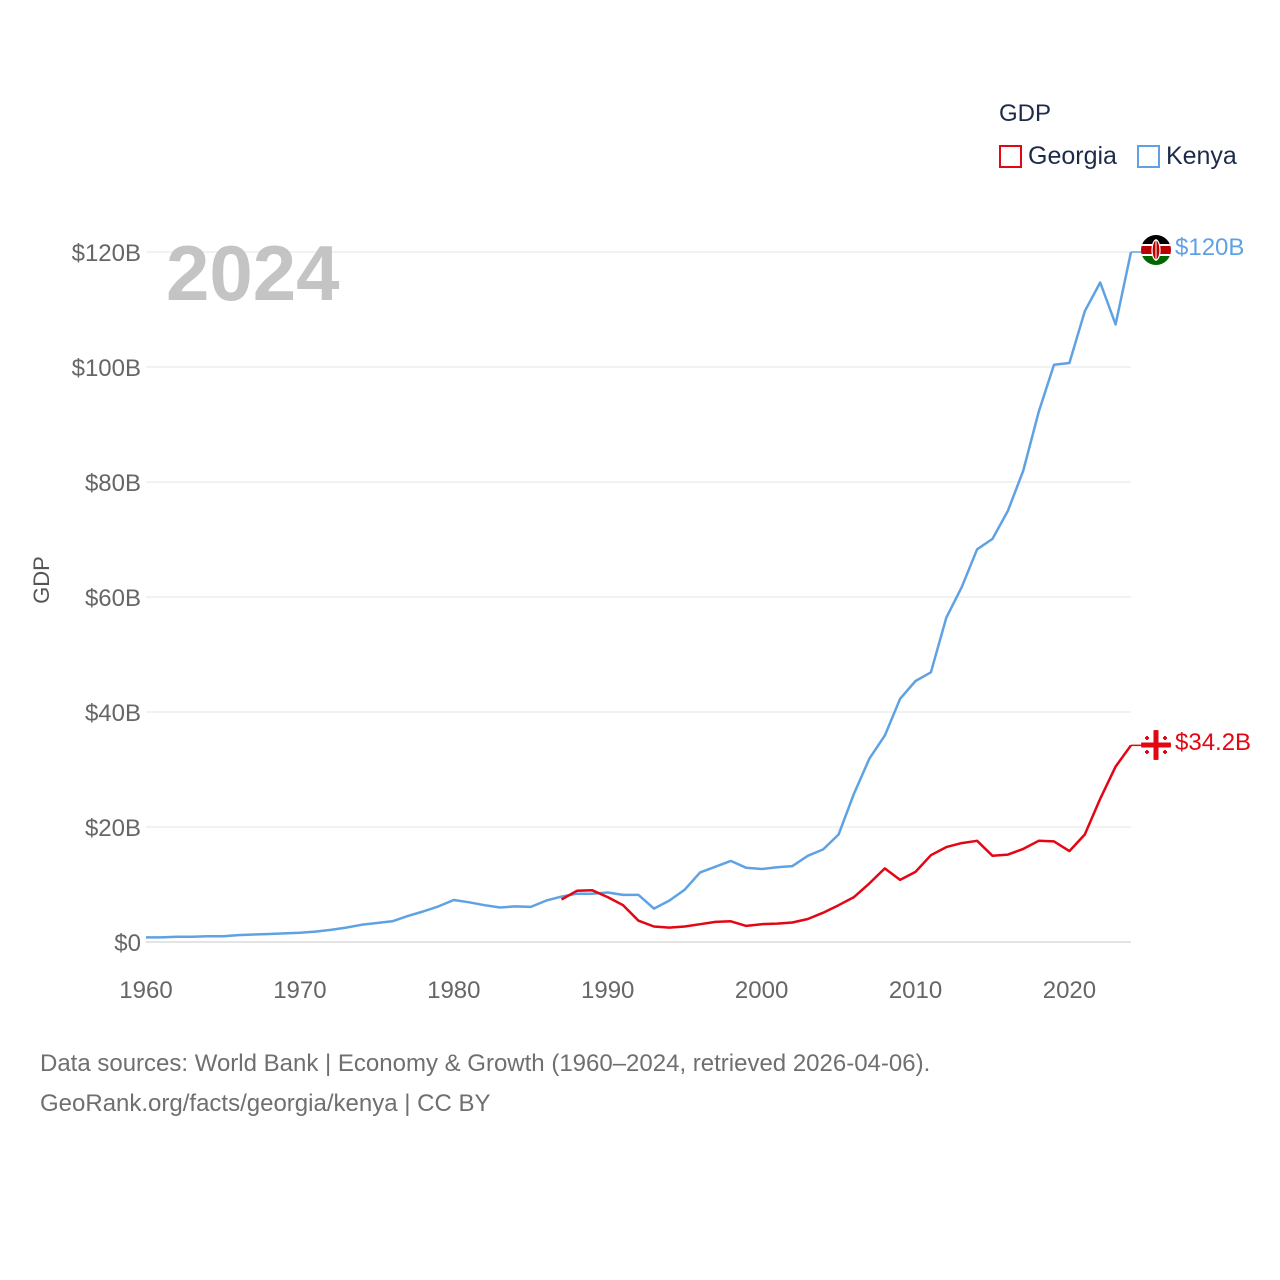  Describe the element at coordinates (113, 483) in the screenshot. I see `y-tick-label: $80B` at that location.